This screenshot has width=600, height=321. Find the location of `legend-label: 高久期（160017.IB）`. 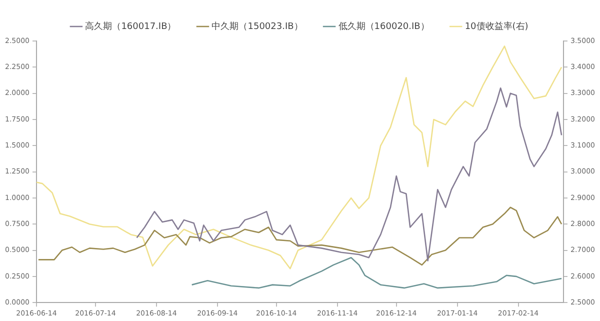

legend-label: 高久期（160017.IB） is located at coordinates (130, 26).